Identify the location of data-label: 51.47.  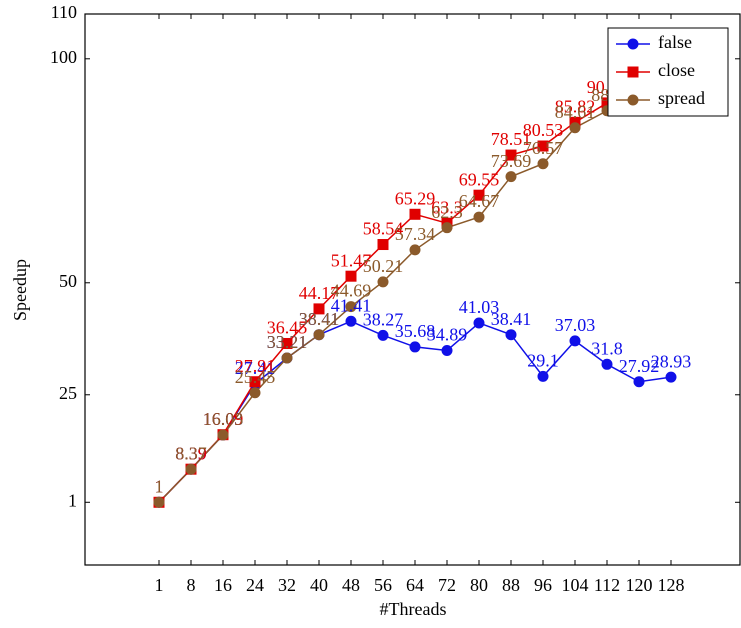
(351, 260).